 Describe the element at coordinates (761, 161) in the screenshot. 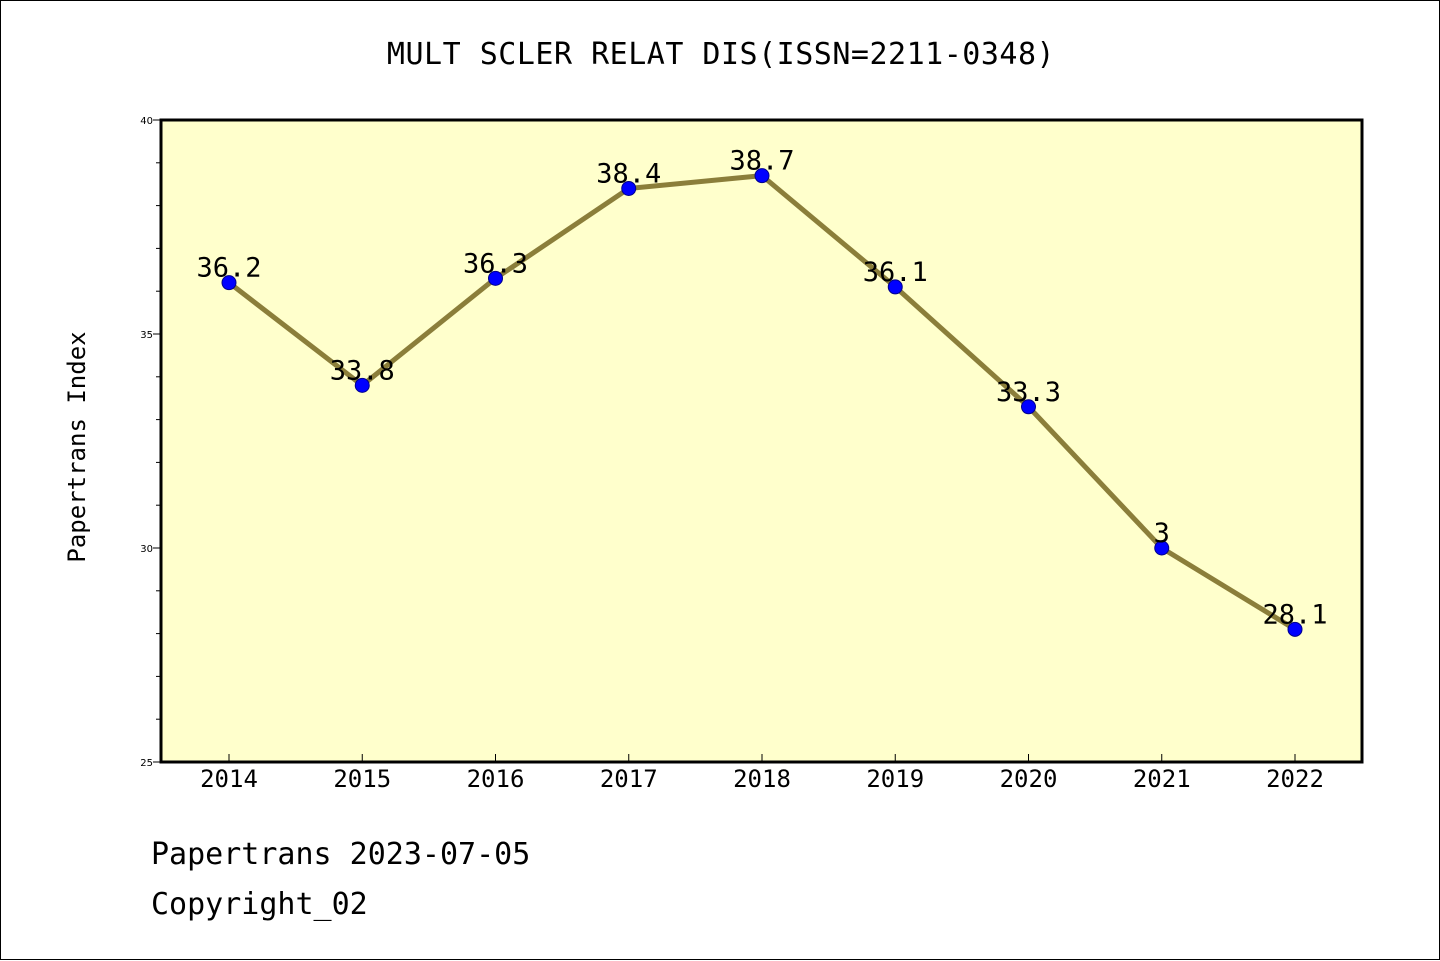

I see `data-label: 38.7` at that location.